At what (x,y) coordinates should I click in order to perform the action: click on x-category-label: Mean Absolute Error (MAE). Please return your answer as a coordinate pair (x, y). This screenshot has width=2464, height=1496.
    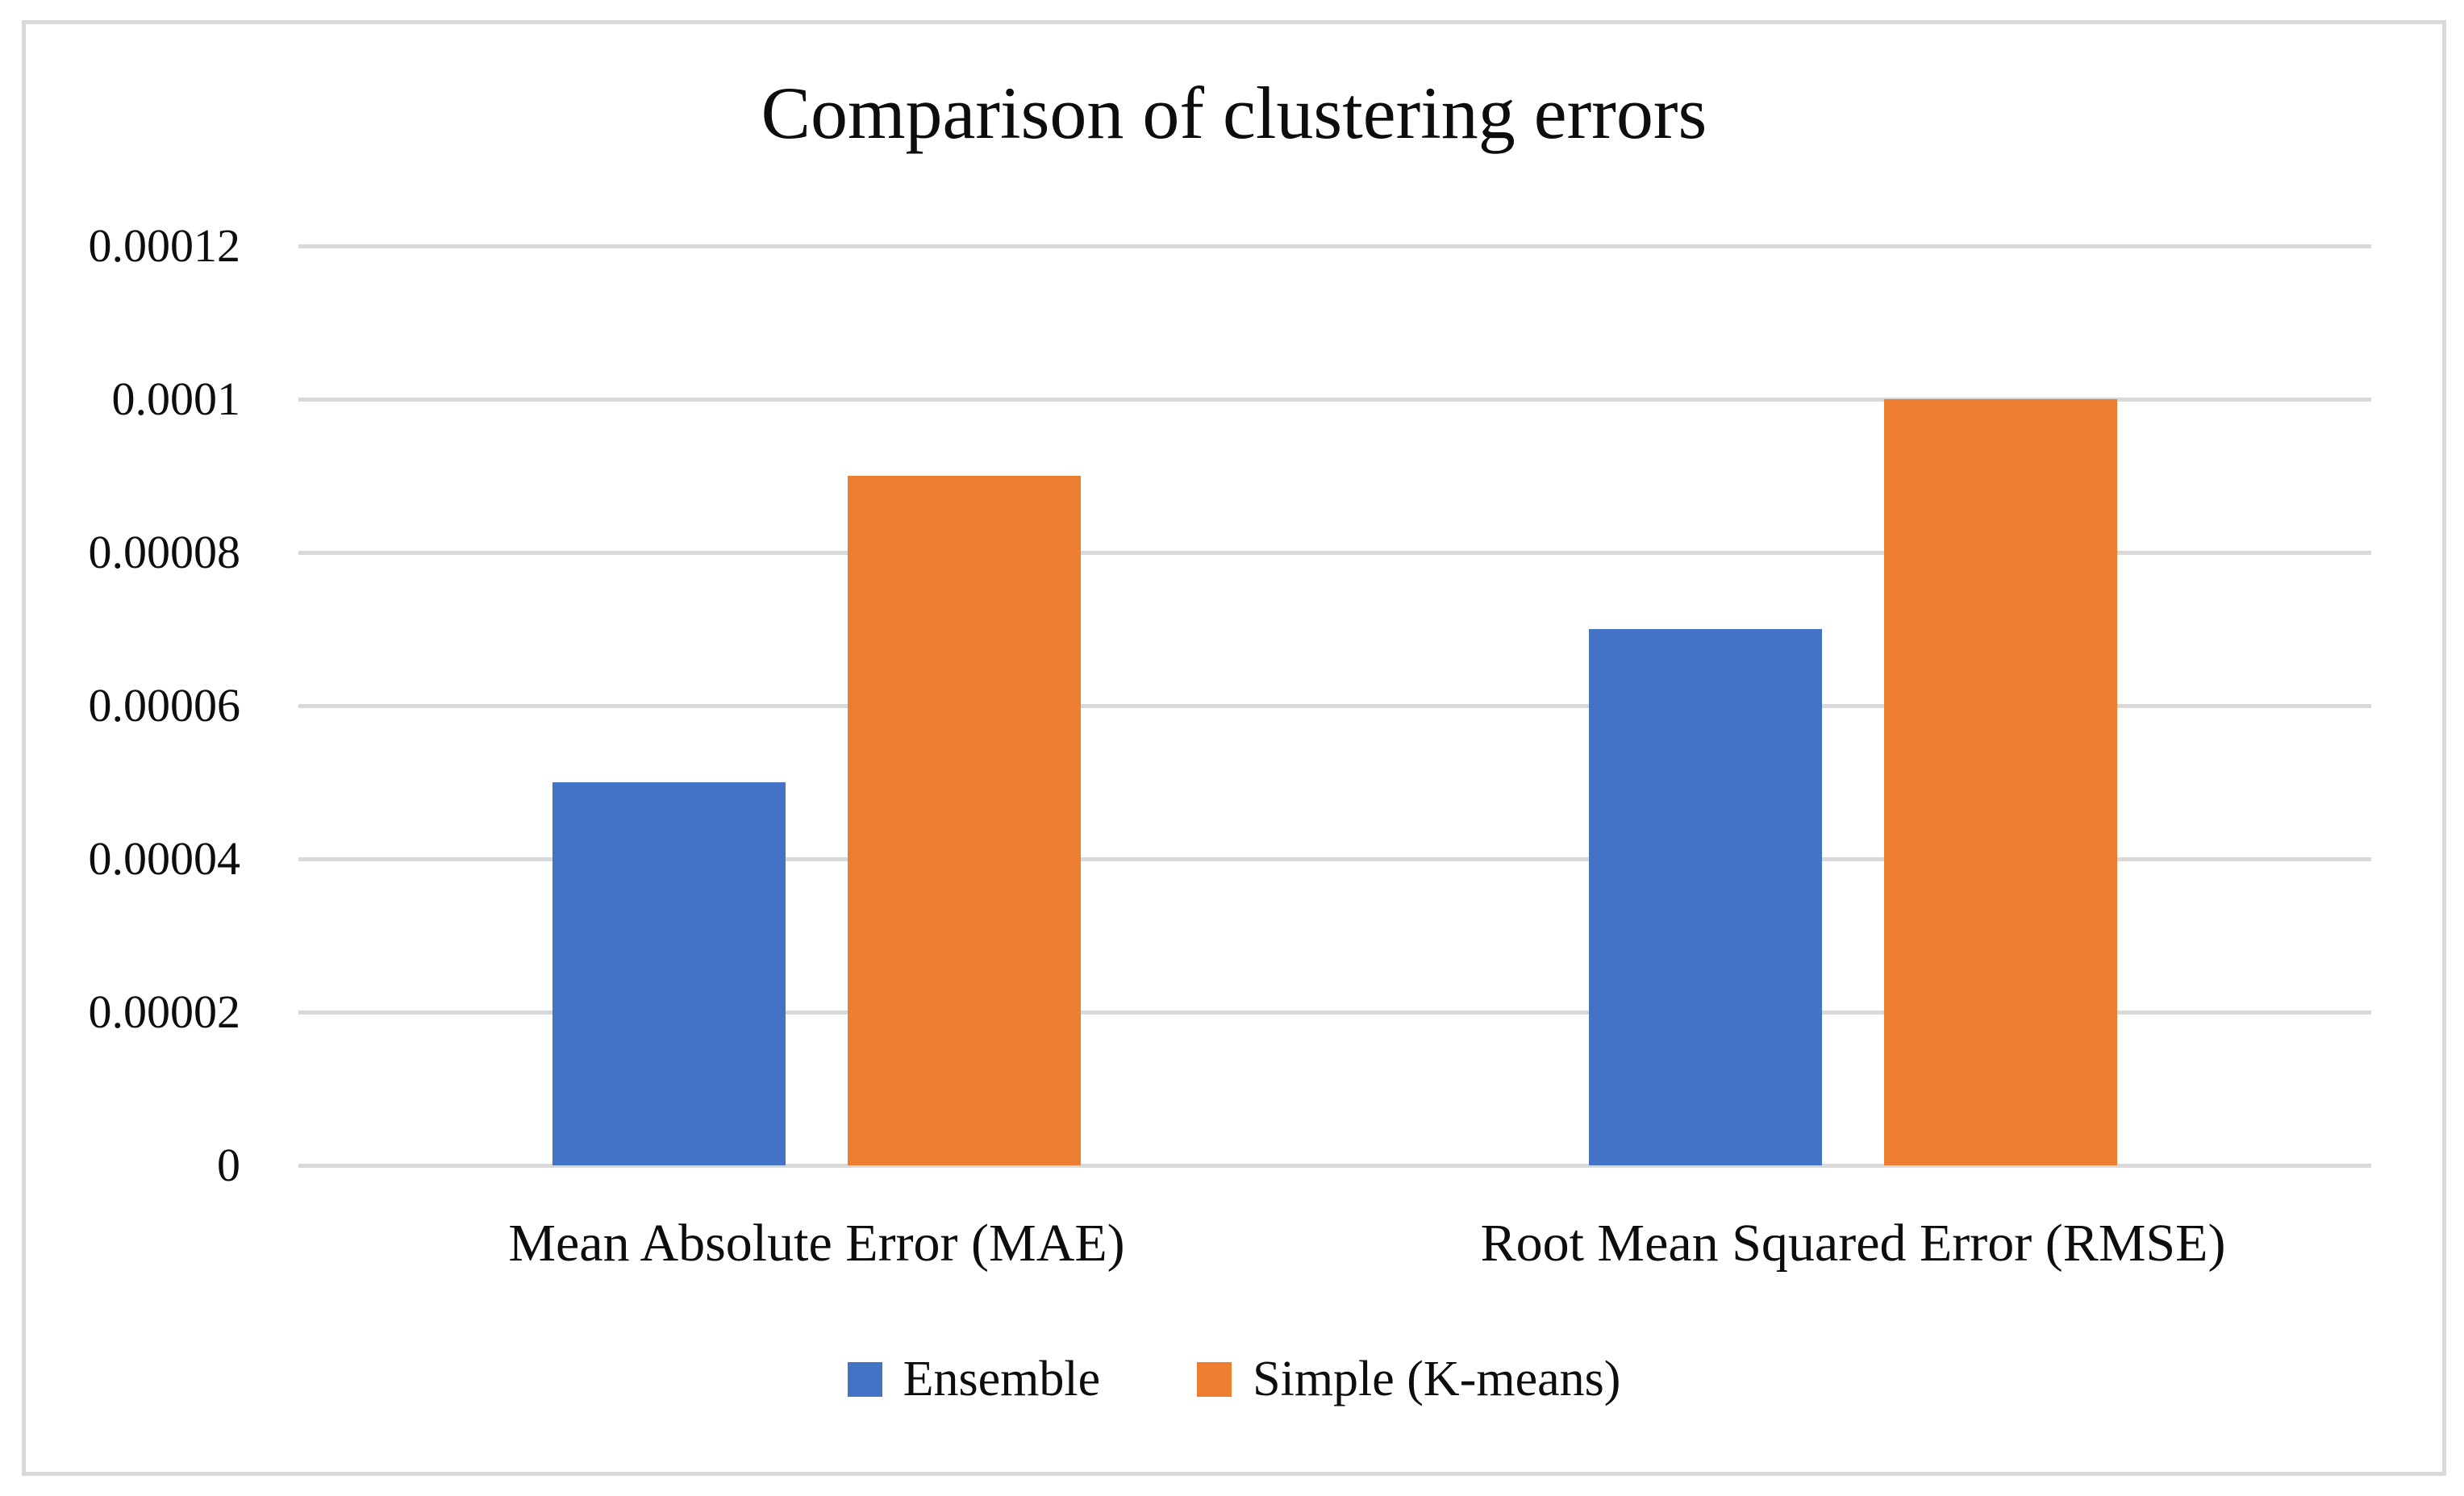
    Looking at the image, I should click on (816, 1243).